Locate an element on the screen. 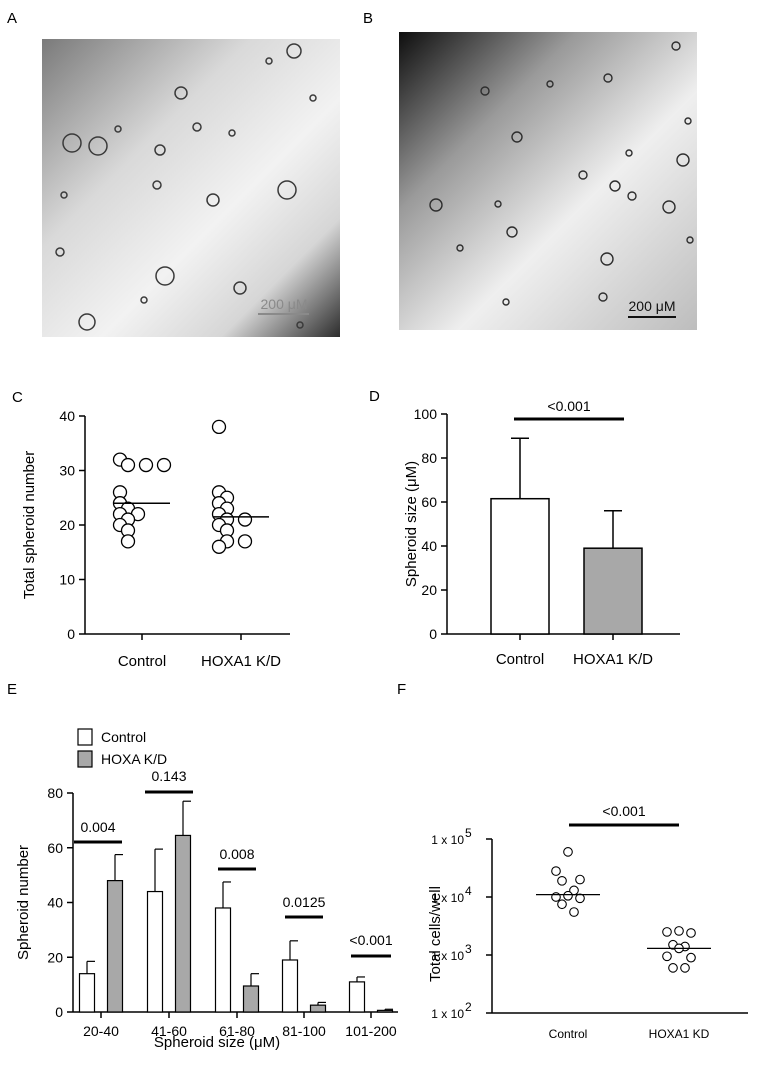 Image resolution: width=767 pixels, height=1069 pixels. d-y-axis-label: Spheroid size (μM) is located at coordinates (411, 524).